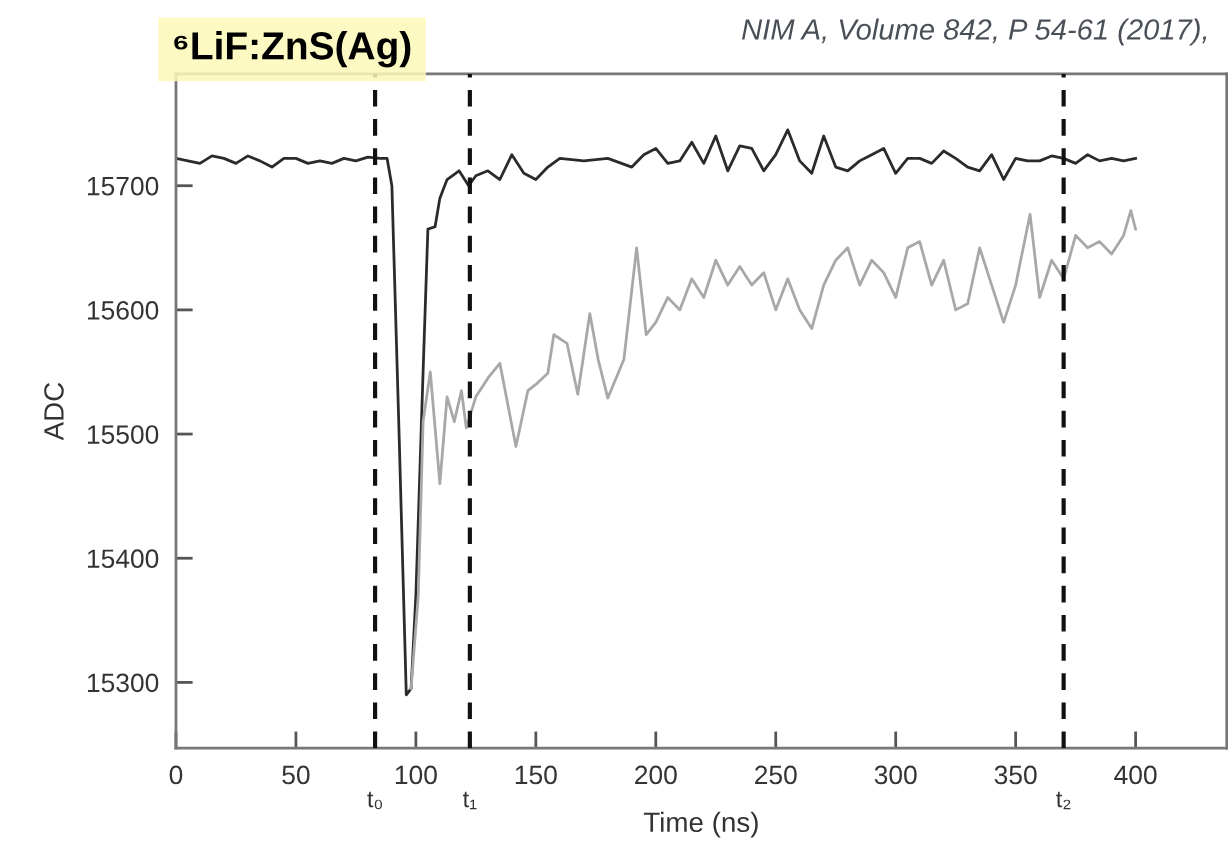 The width and height of the screenshot is (1228, 865). Describe the element at coordinates (469, 800) in the screenshot. I see `ref-line-label: t₁` at that location.